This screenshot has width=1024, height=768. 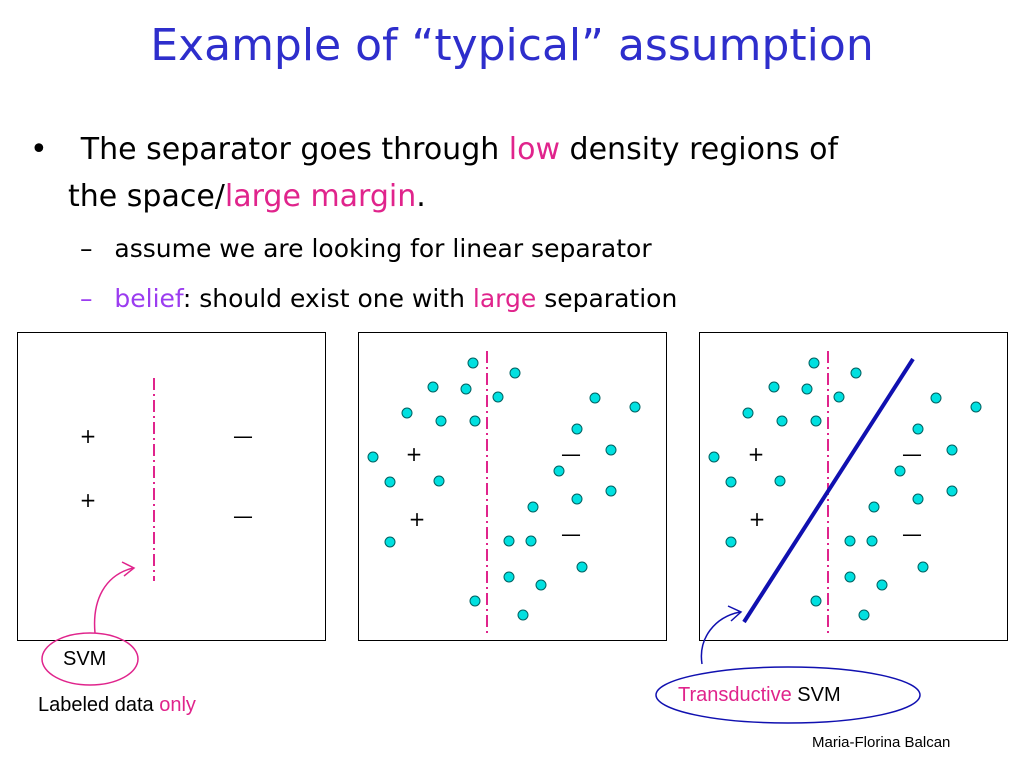 I want to click on labeled-data-caption: Labeled data only, so click(x=117, y=705).